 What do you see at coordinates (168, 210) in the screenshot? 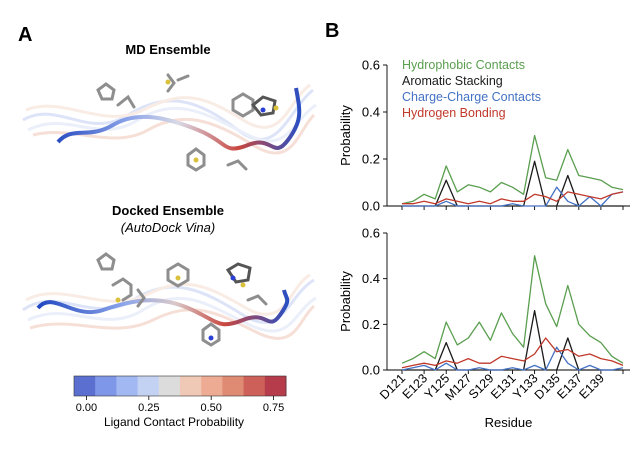
I see `docked-ensemble-title: Docked Ensemble` at bounding box center [168, 210].